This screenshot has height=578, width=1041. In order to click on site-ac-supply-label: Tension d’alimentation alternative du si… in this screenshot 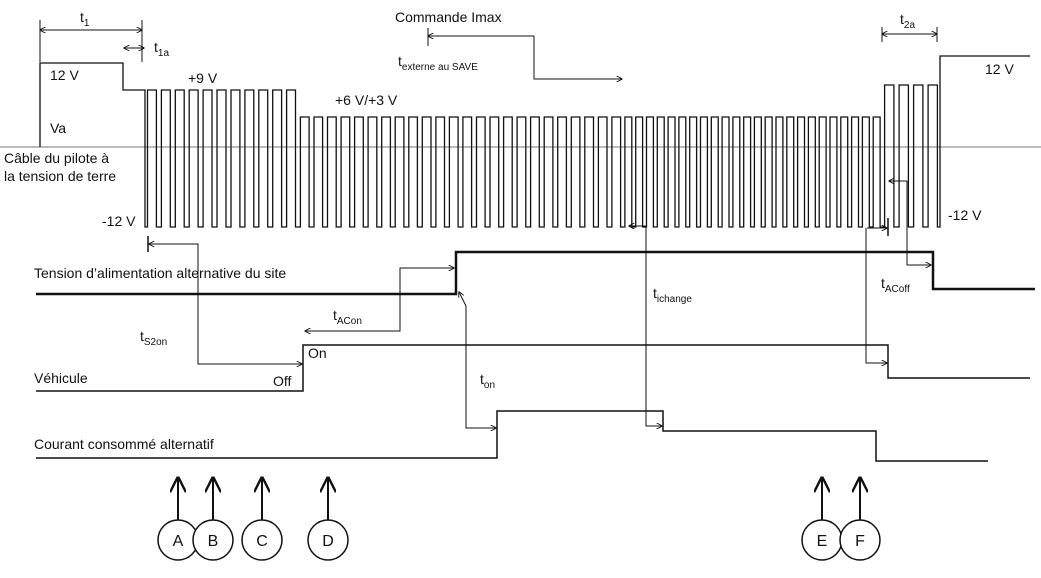, I will do `click(160, 273)`.